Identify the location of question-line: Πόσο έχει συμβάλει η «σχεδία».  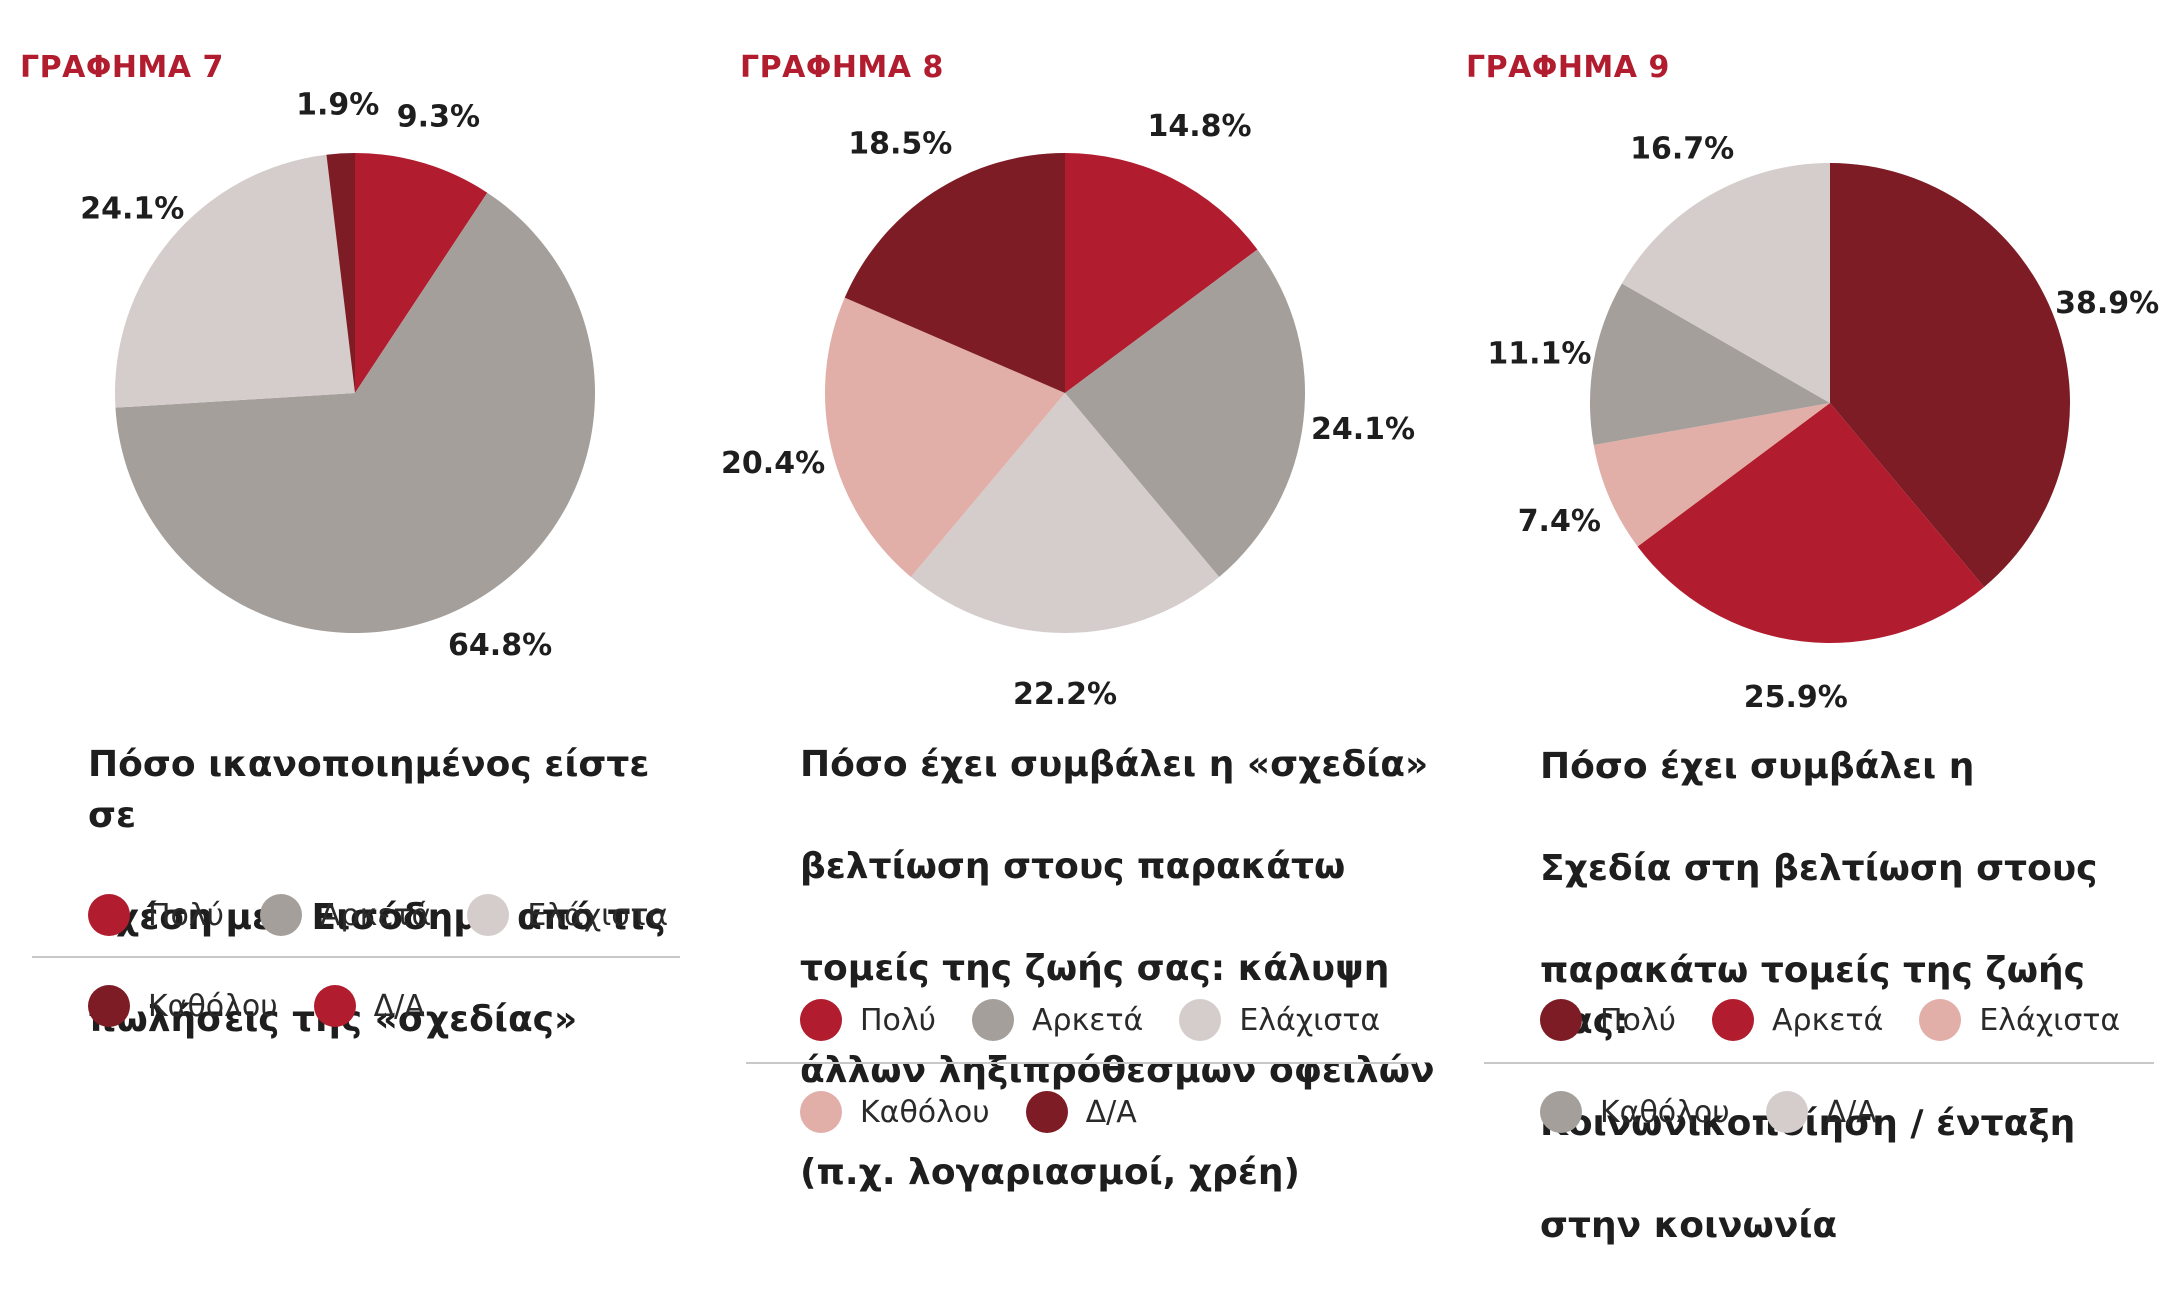
(1114, 764).